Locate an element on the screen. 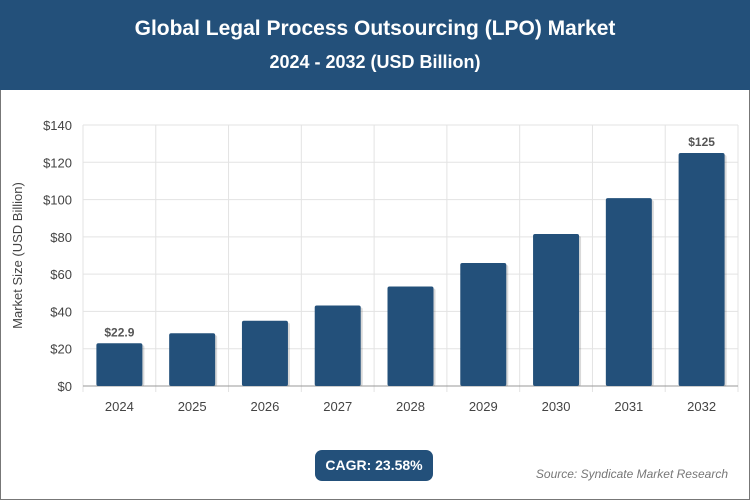 Image resolution: width=750 pixels, height=500 pixels. y-tick-label: $100 is located at coordinates (57, 200).